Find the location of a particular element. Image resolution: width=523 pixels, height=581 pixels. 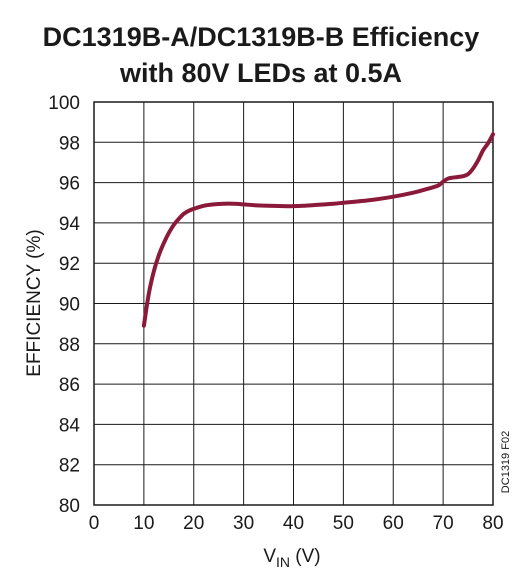

y-tick-label: 90 is located at coordinates (69, 305).